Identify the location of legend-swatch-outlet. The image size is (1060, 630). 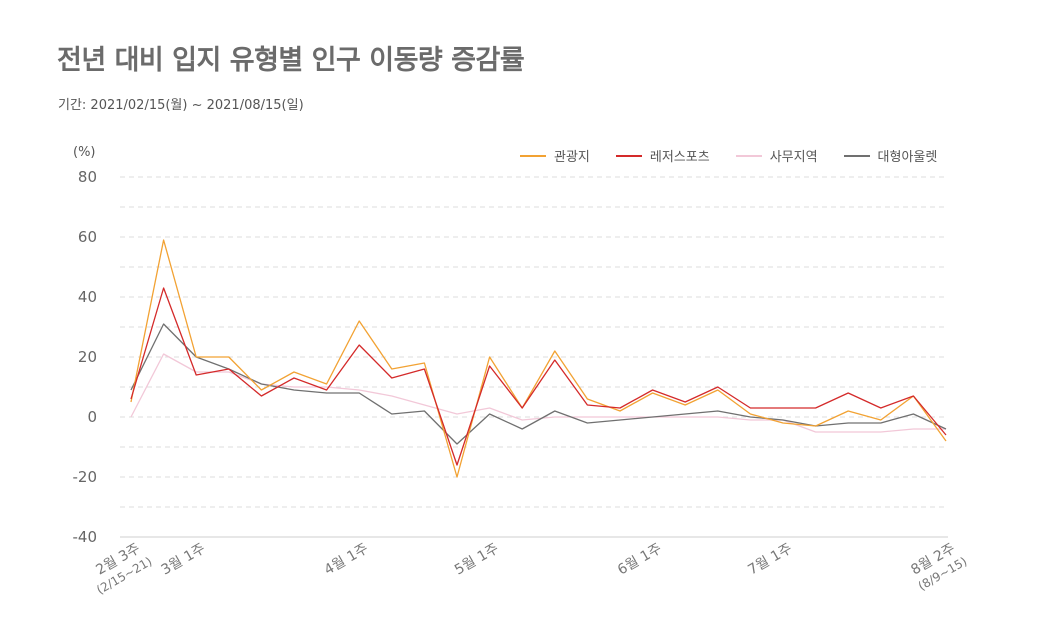
(856, 155).